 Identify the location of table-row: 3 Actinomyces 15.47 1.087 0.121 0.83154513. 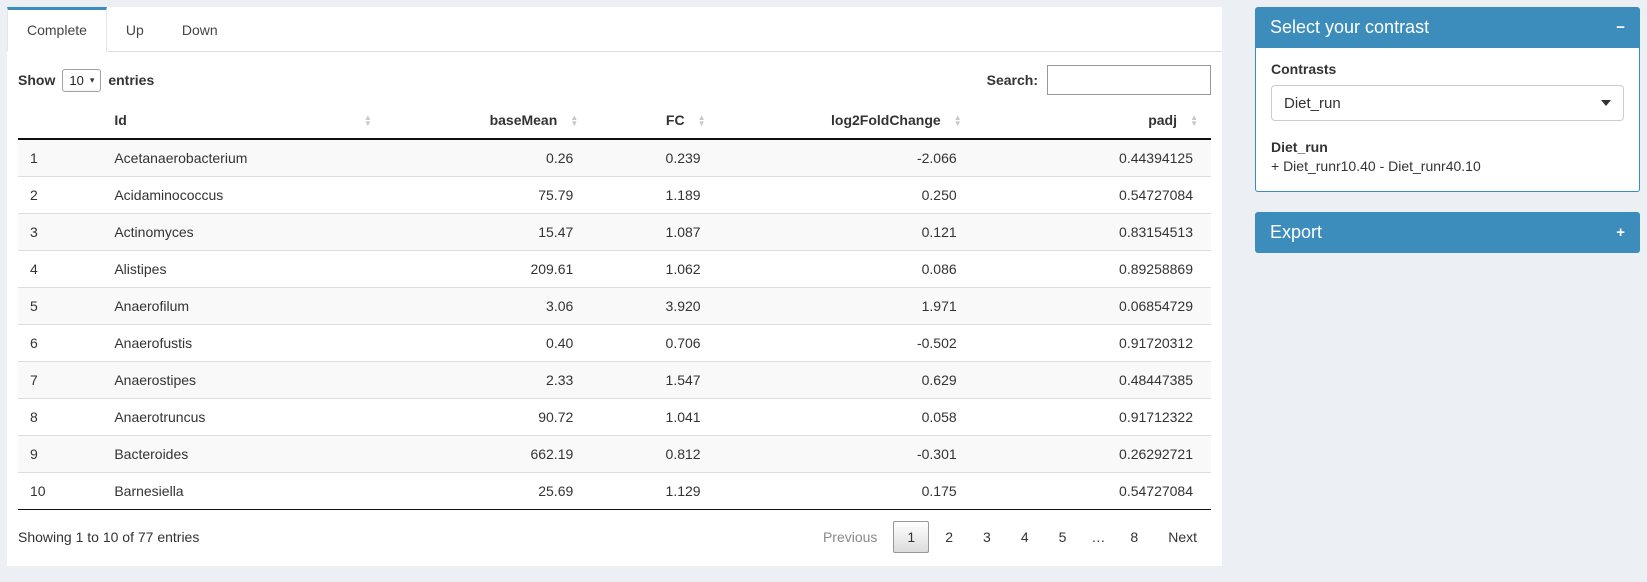
(614, 232).